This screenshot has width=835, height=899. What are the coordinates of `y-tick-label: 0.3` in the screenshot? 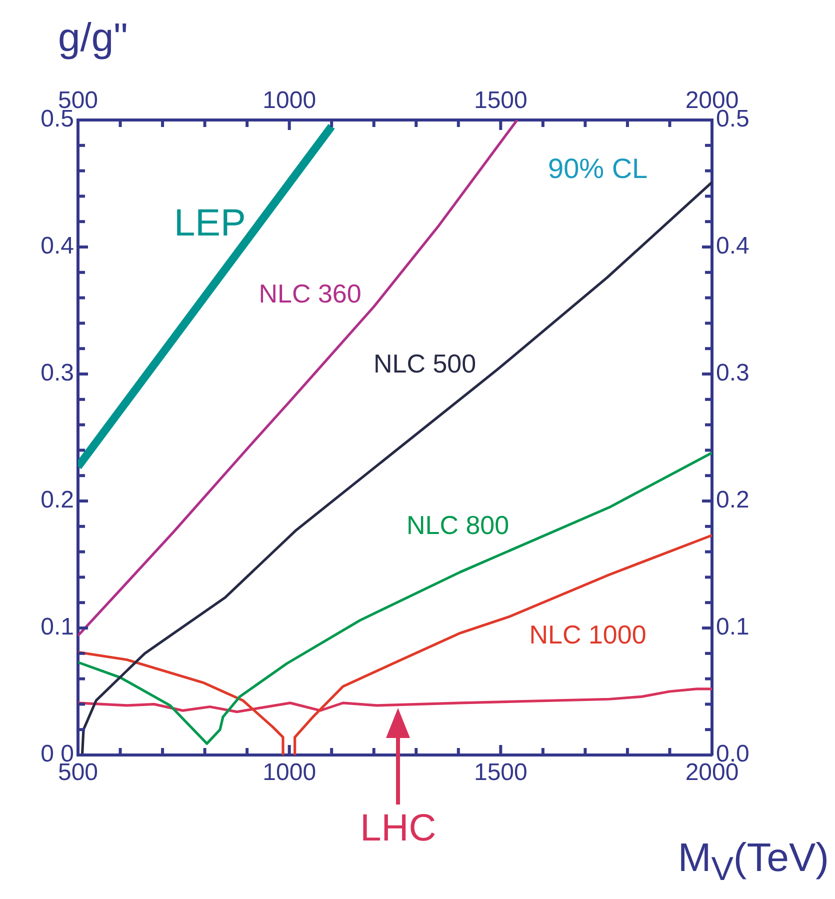 It's located at (57, 373).